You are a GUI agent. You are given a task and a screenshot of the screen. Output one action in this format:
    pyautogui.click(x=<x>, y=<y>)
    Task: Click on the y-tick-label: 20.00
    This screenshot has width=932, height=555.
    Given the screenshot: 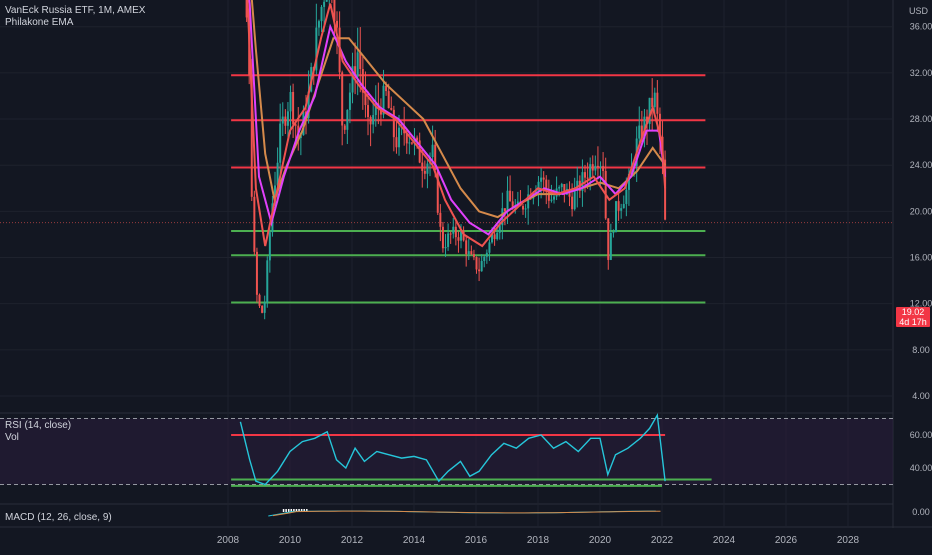 What is the action you would take?
    pyautogui.click(x=921, y=211)
    